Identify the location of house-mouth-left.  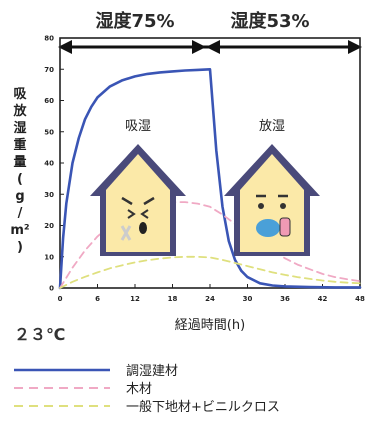
(143, 228).